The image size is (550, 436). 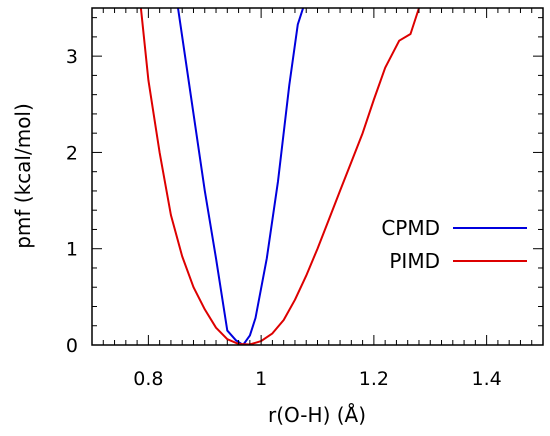 What do you see at coordinates (487, 379) in the screenshot?
I see `x-tick-label: 1.4` at bounding box center [487, 379].